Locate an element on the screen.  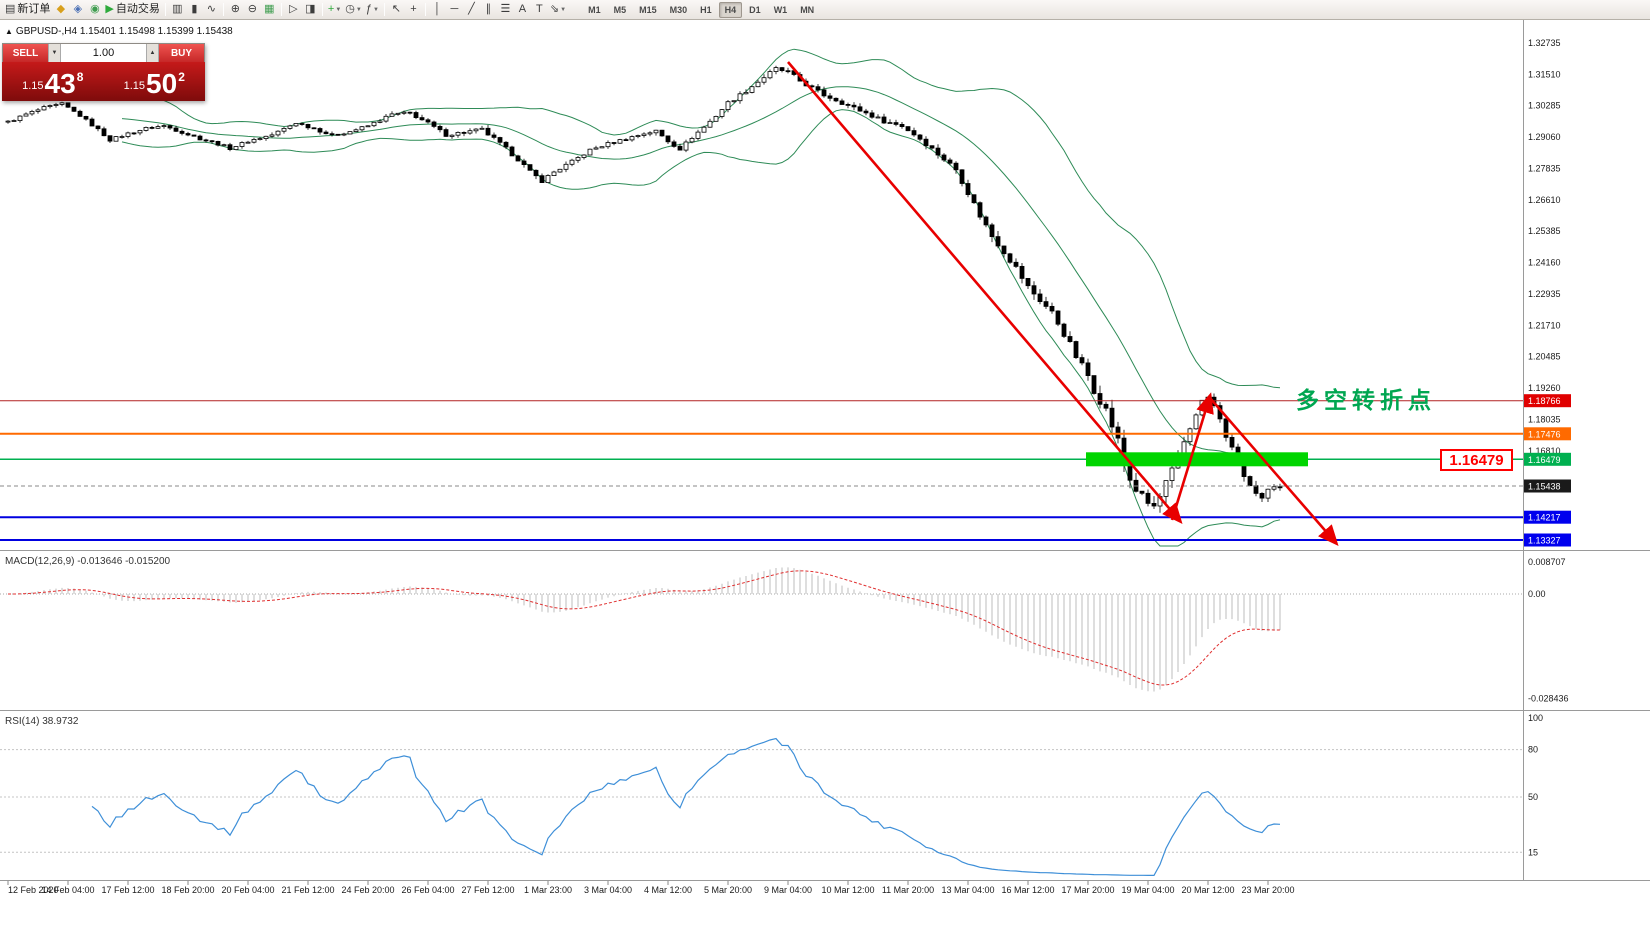
timeframe-d1-button: D1 is located at coordinates (755, 9).